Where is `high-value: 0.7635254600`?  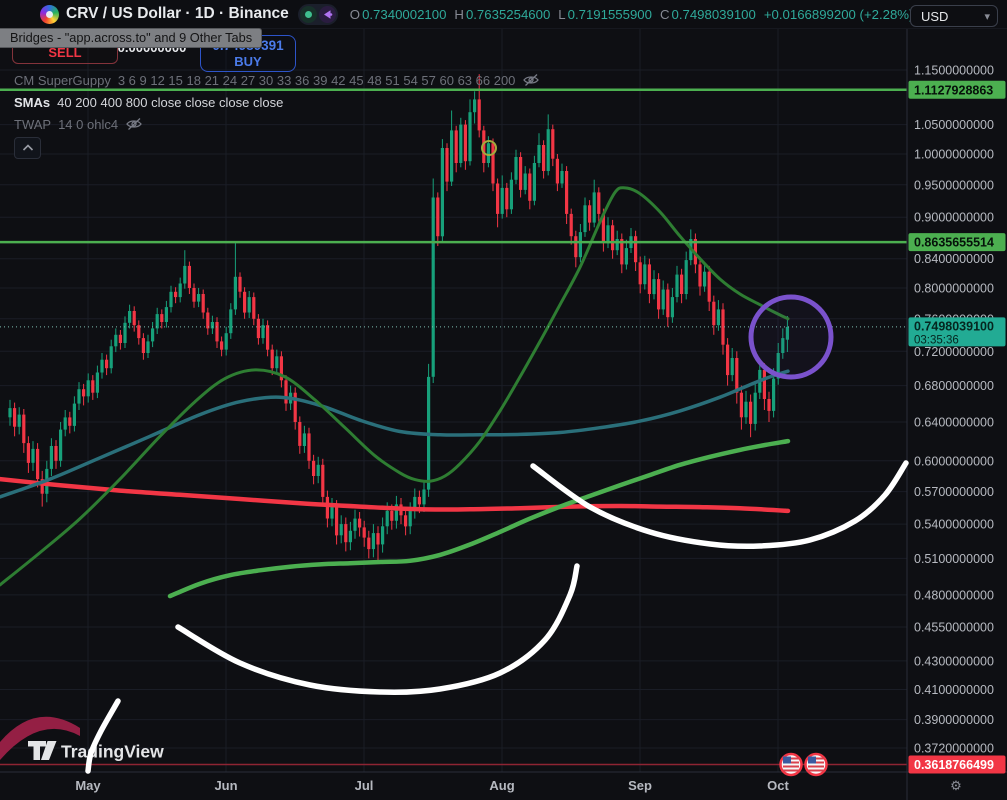 high-value: 0.7635254600 is located at coordinates (508, 14).